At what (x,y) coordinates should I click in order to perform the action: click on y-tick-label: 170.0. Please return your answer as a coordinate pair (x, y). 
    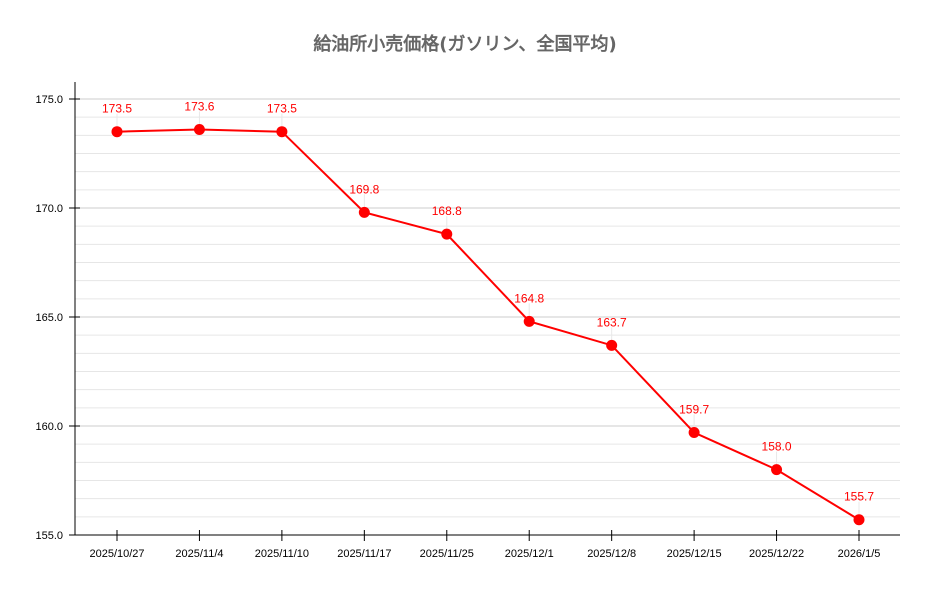
    Looking at the image, I should click on (49, 209).